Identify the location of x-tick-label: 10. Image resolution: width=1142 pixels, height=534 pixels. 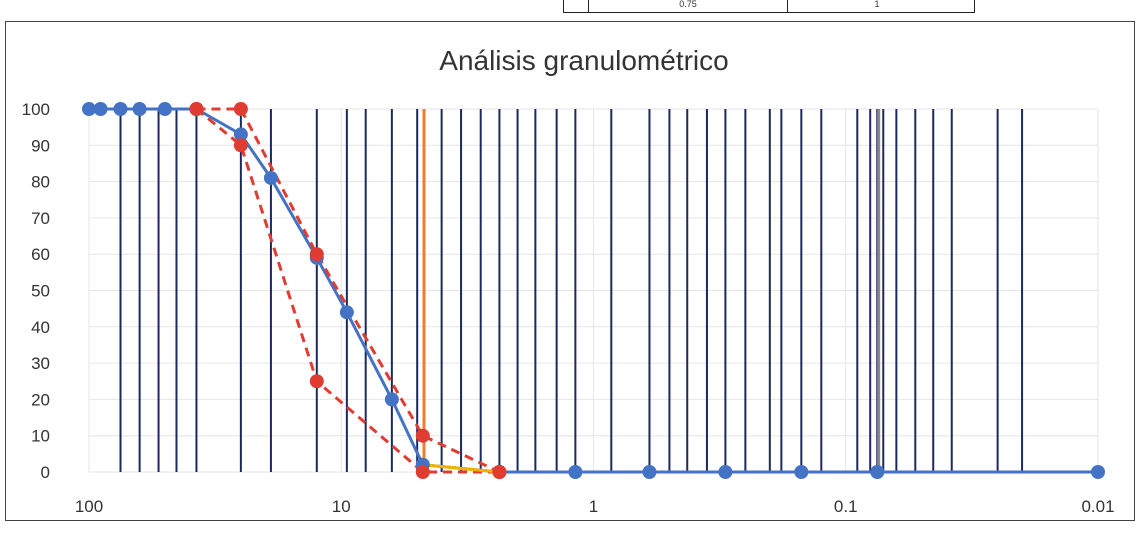
(341, 506).